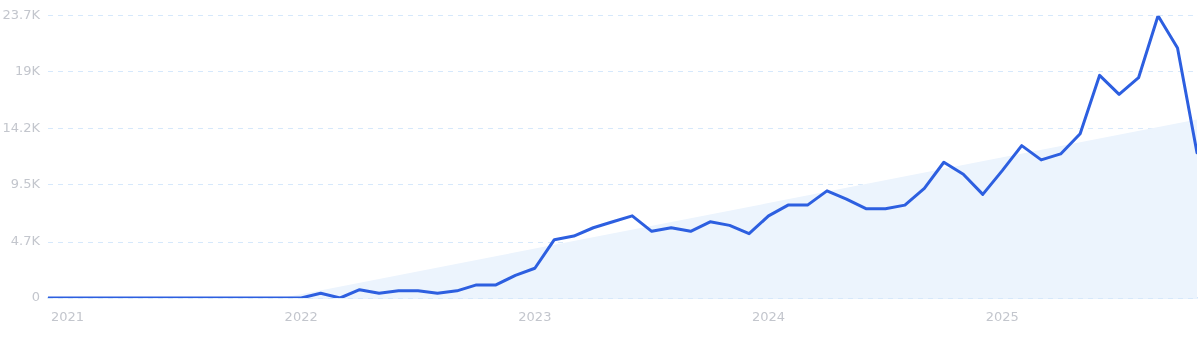 This screenshot has width=1200, height=343. Describe the element at coordinates (21, 15) in the screenshot. I see `y-tick-label: 23.7K` at that location.